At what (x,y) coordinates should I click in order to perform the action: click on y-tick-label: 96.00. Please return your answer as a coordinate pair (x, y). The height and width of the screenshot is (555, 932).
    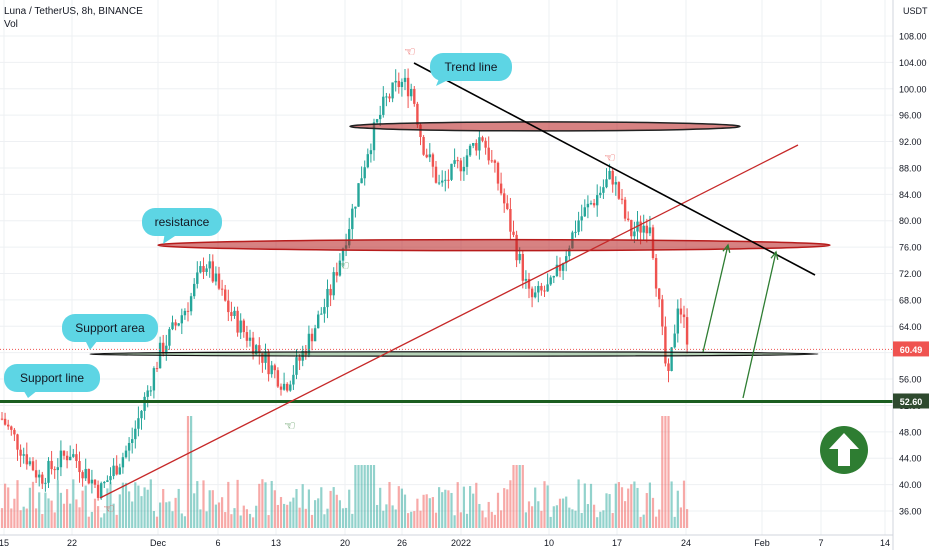
    Looking at the image, I should click on (910, 116).